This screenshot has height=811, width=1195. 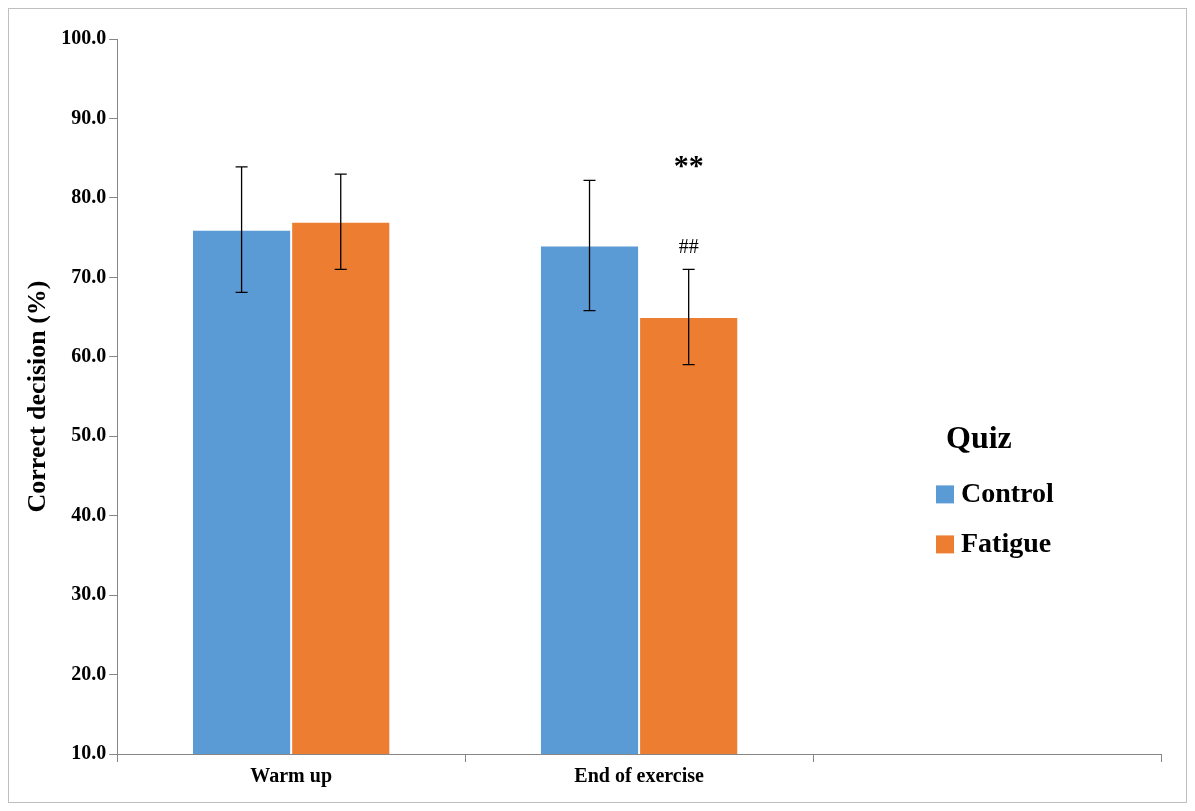 I want to click on legend-title: Quiz, so click(x=979, y=436).